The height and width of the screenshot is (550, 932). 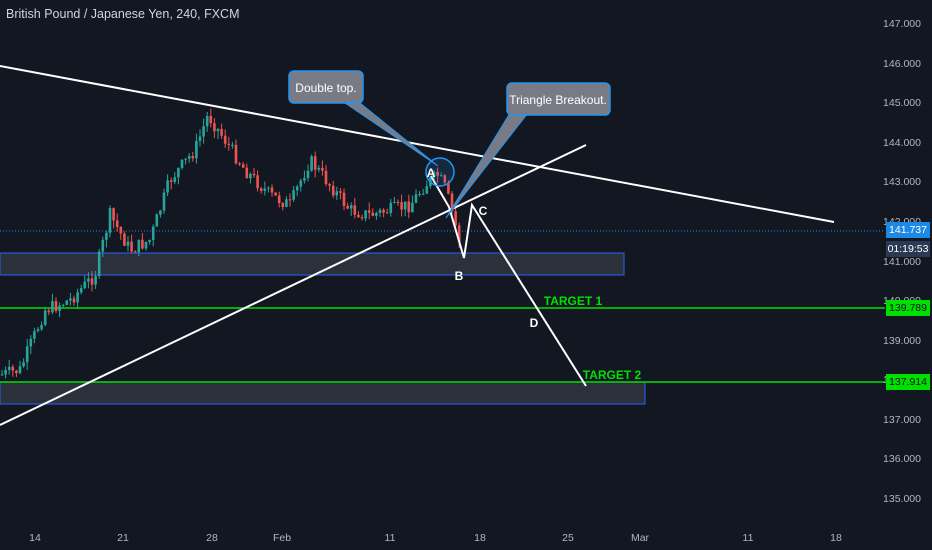 I want to click on current-price-tag: 141.737, so click(x=908, y=230).